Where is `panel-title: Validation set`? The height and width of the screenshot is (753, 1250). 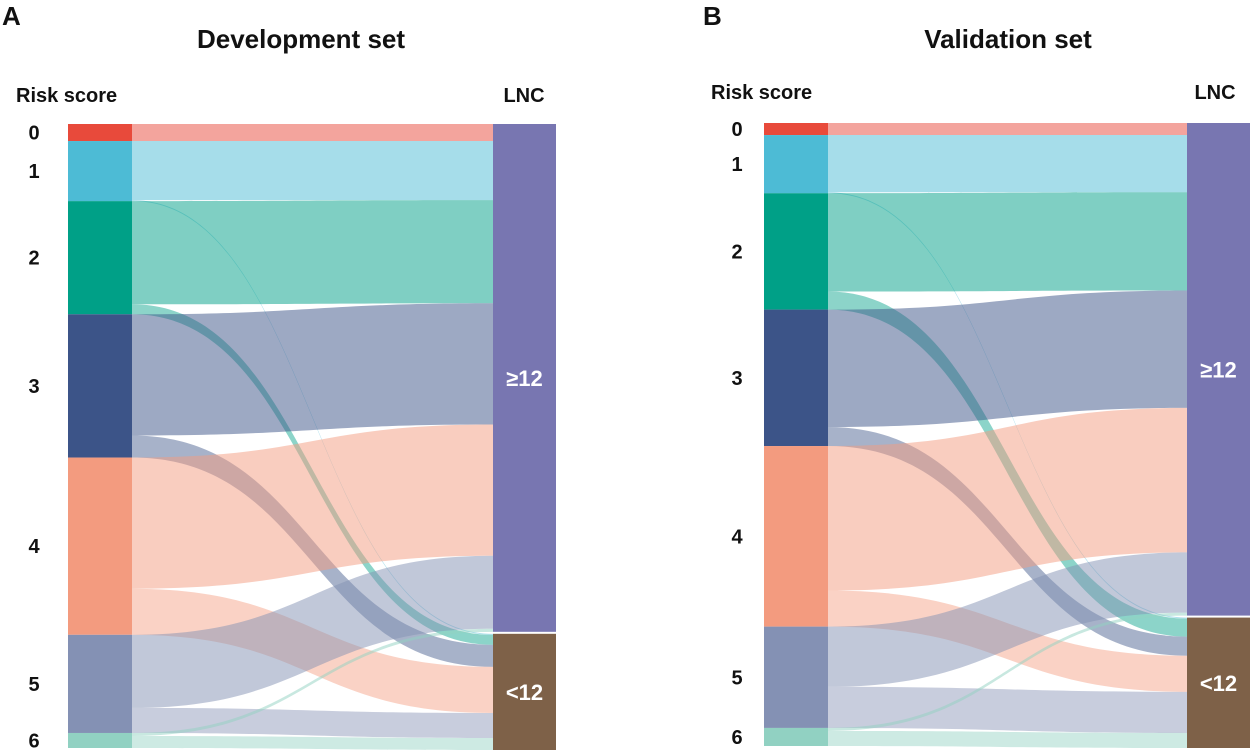 panel-title: Validation set is located at coordinates (1008, 39).